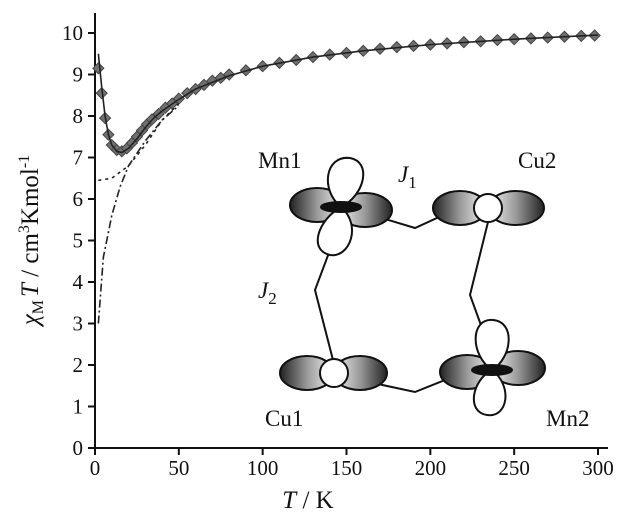  I want to click on coupling-label: J1, so click(407, 177).